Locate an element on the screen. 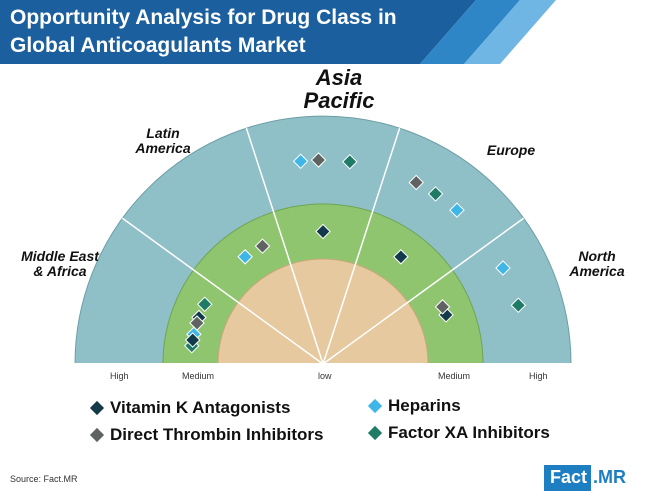 The height and width of the screenshot is (500, 650). region-label-asia-pacific: Asia Pacific is located at coordinates (339, 89).